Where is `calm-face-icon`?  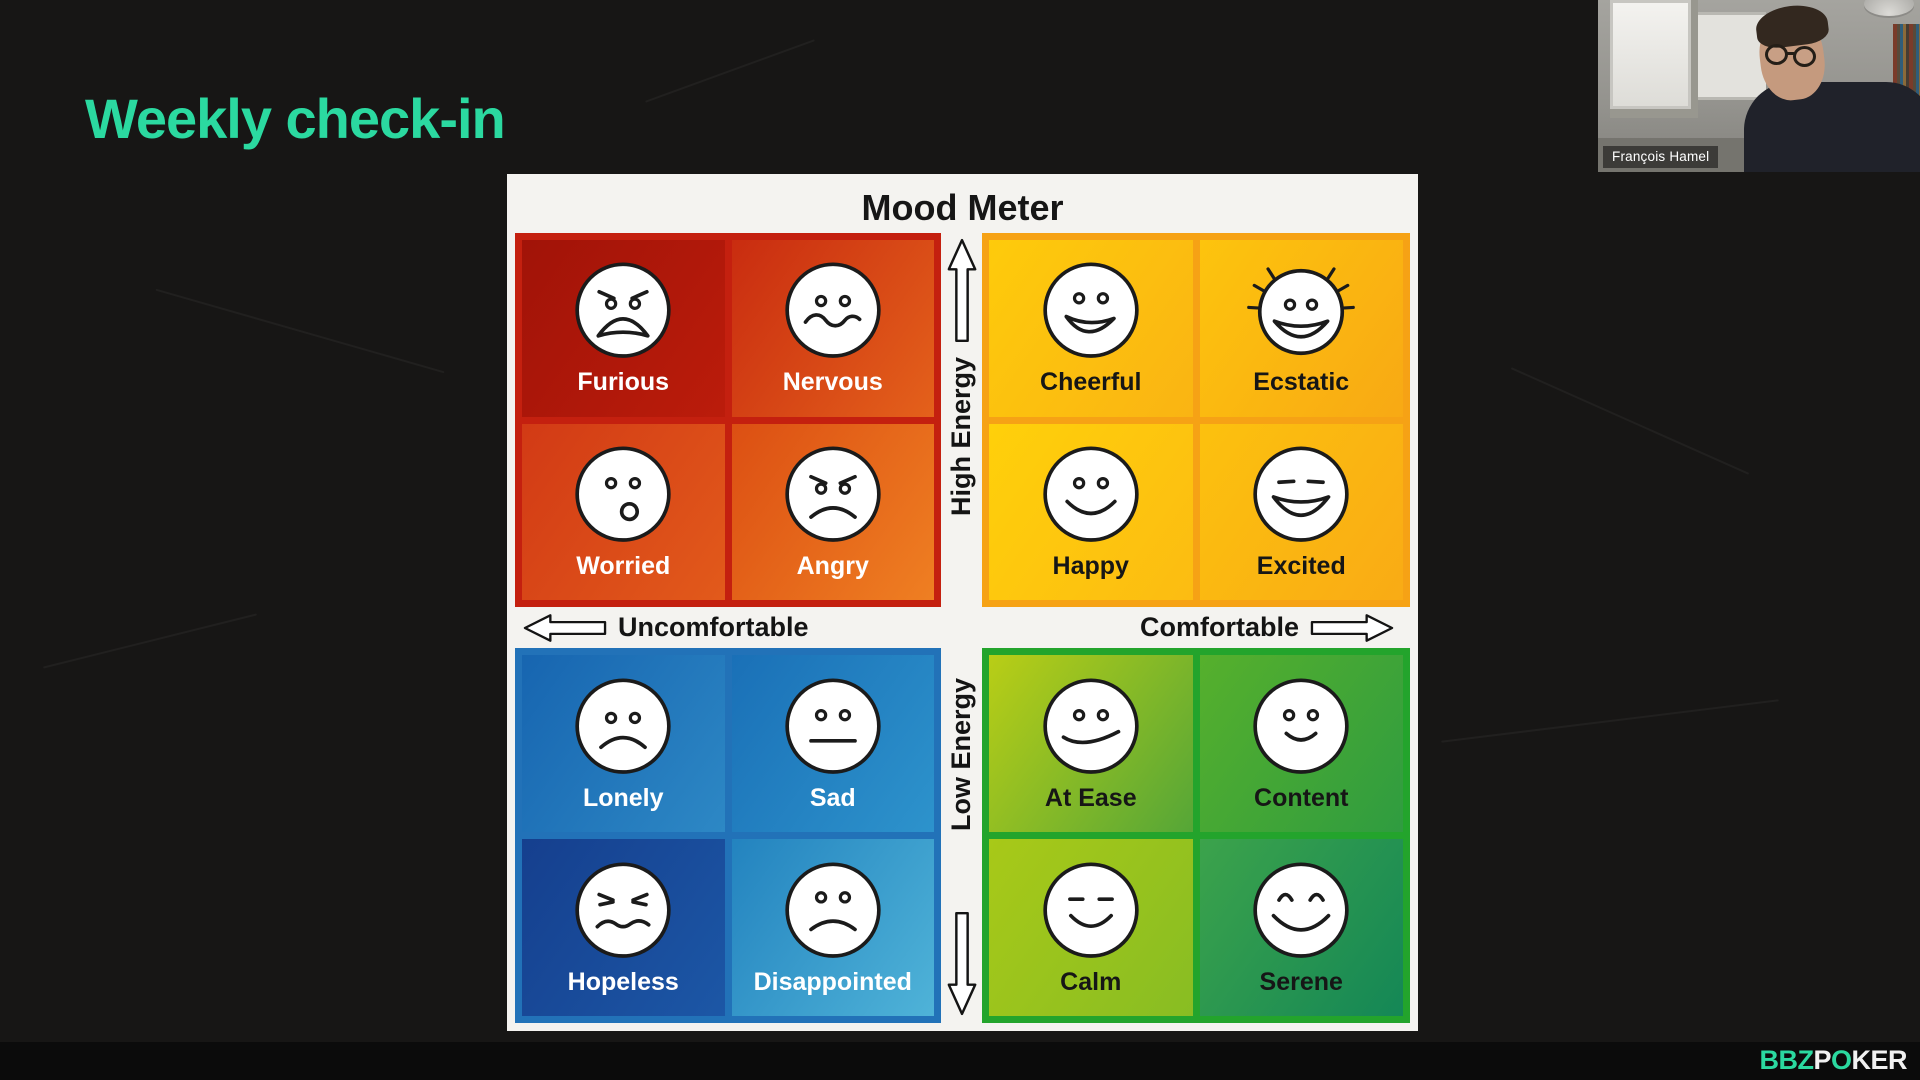
calm-face-icon is located at coordinates (1091, 910).